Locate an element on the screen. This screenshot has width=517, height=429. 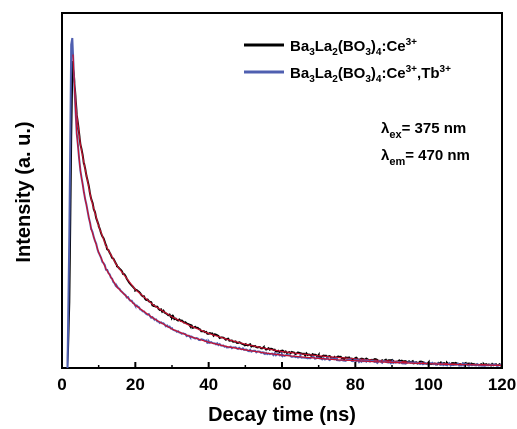
emission-annotation: λem= 470 nm is located at coordinates (425, 157).